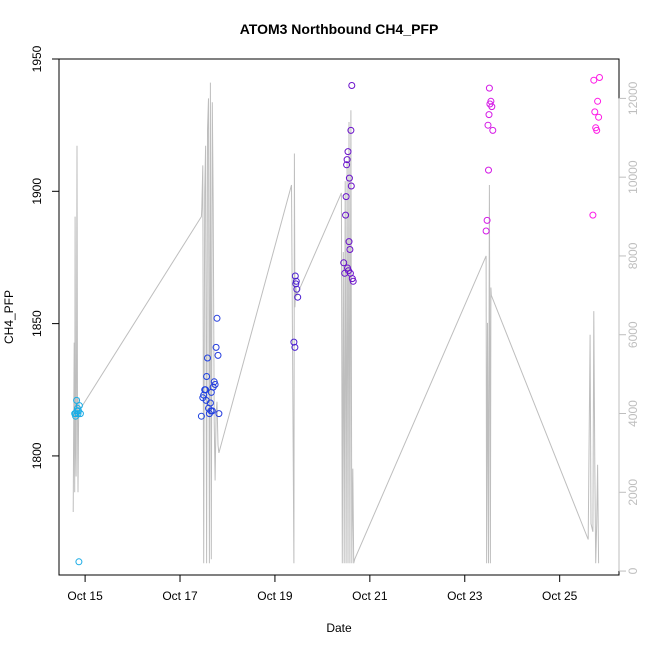 This screenshot has width=650, height=650. Describe the element at coordinates (275, 596) in the screenshot. I see `x-tick-label: Oct 19` at that location.